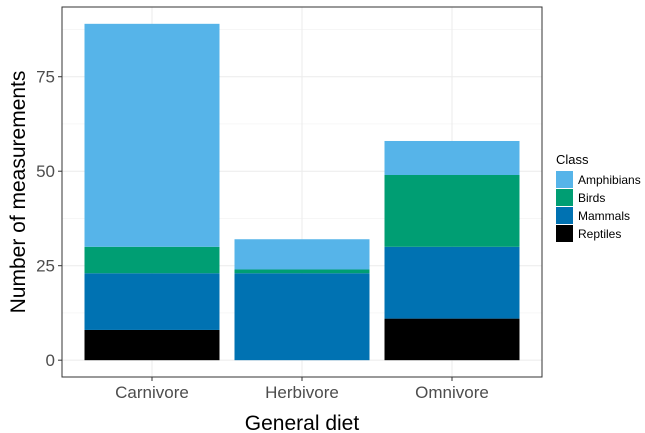 The height and width of the screenshot is (433, 645). I want to click on legend-swatch-reptiles, so click(564, 233).